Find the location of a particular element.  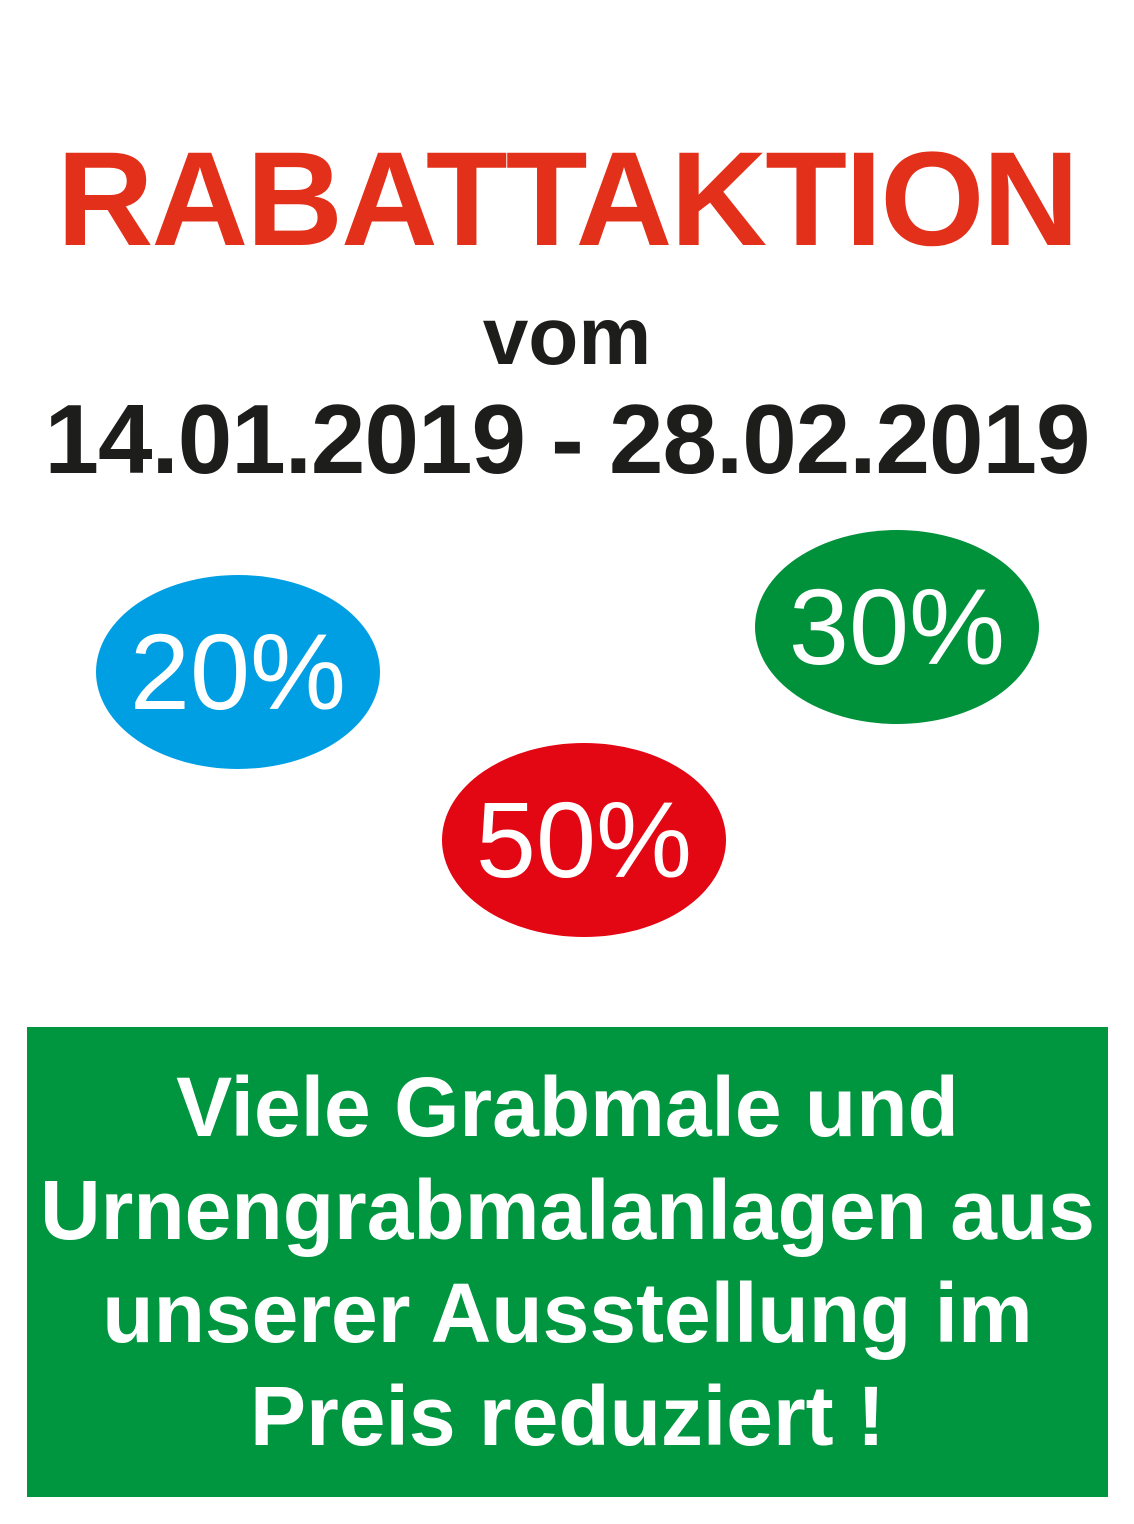

poster-title: RABATTAKTION is located at coordinates (568, 199).